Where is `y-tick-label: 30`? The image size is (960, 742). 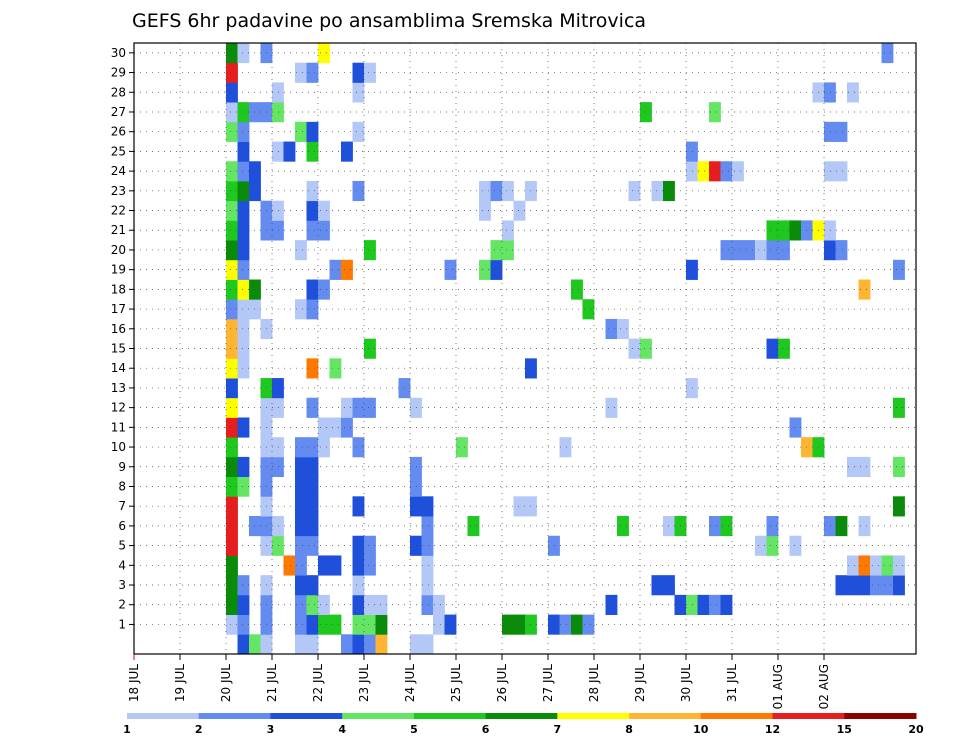
y-tick-label: 30 is located at coordinates (118, 53).